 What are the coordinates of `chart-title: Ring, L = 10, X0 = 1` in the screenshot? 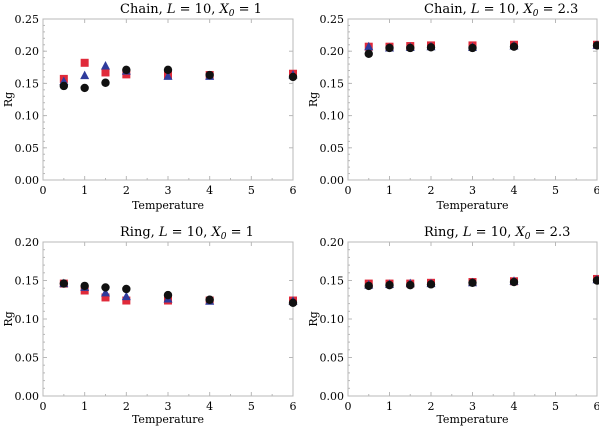 It's located at (187, 233).